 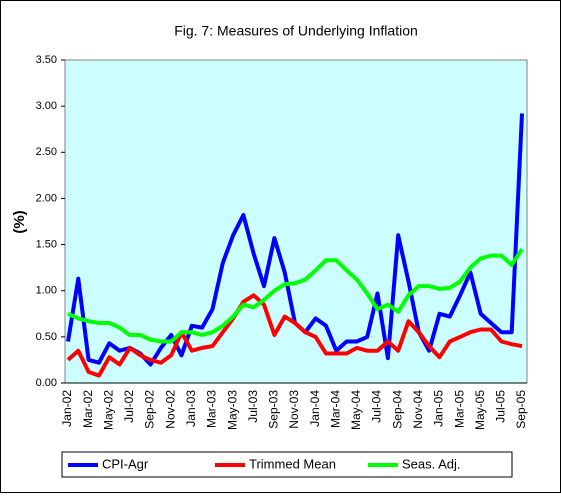 What do you see at coordinates (296, 31) in the screenshot?
I see `chart-title: Fig. 7: Measures of Underlying Inflation` at bounding box center [296, 31].